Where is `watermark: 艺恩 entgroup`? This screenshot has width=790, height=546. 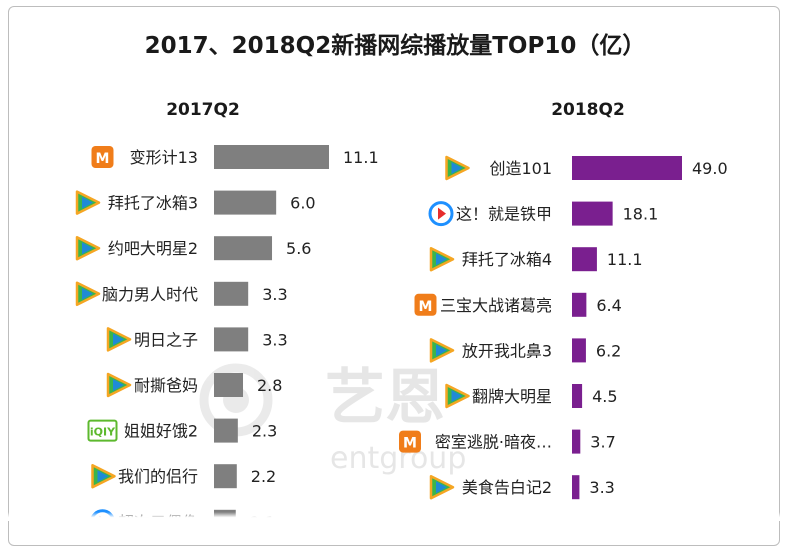
watermark: 艺恩 entgroup is located at coordinates (335, 419).